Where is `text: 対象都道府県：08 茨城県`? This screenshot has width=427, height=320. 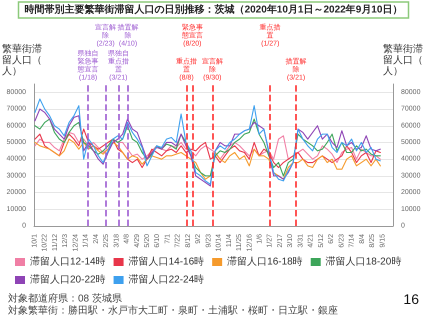 text: 対象都道府県：08 茨城県 is located at coordinates (65, 298).